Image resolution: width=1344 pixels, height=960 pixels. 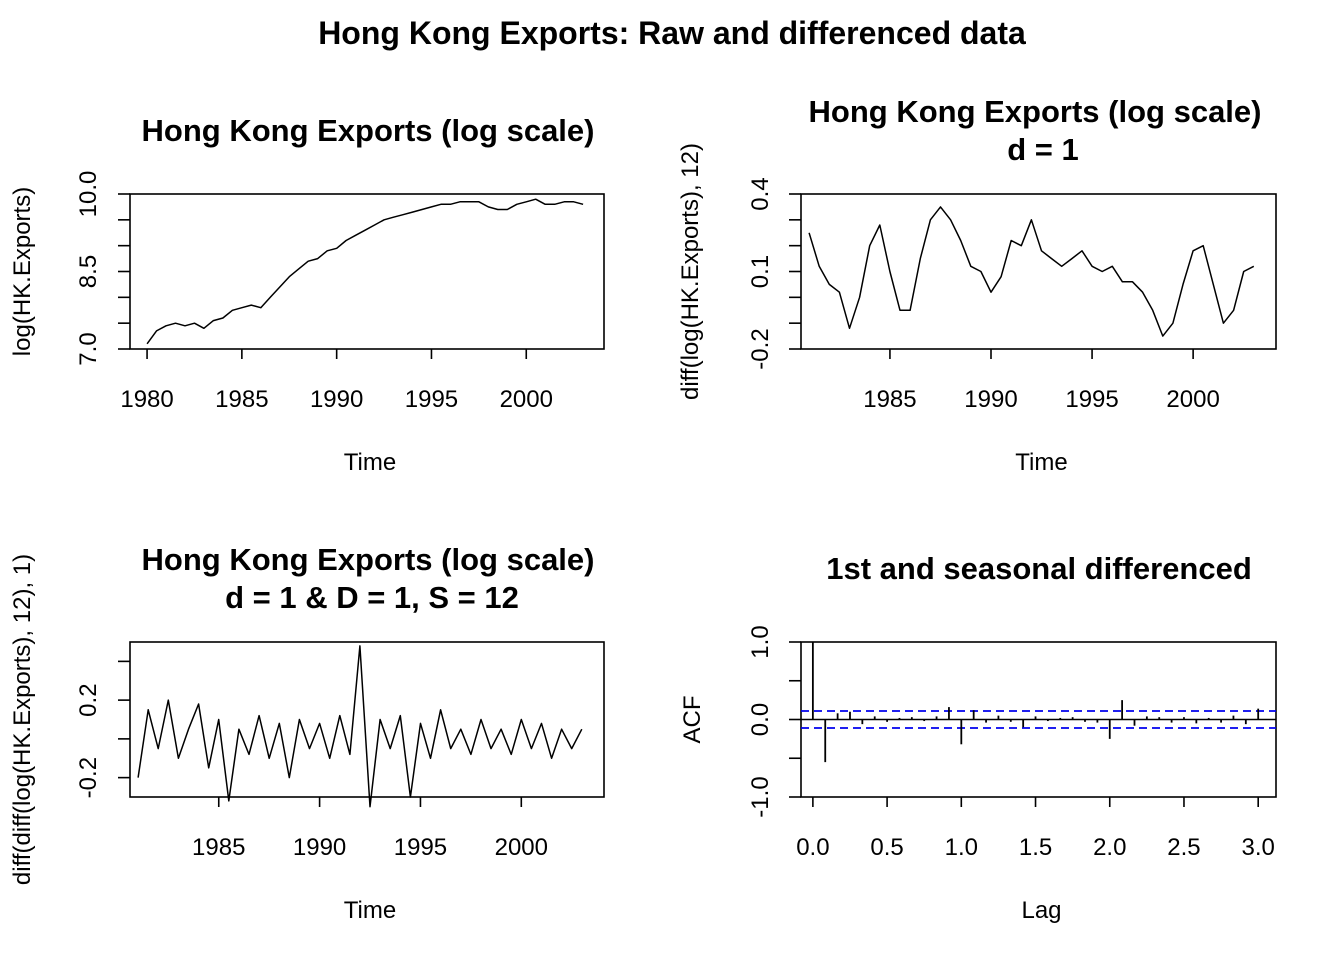 I want to click on y-axis-title: log(HK.Exports), so click(x=22, y=271).